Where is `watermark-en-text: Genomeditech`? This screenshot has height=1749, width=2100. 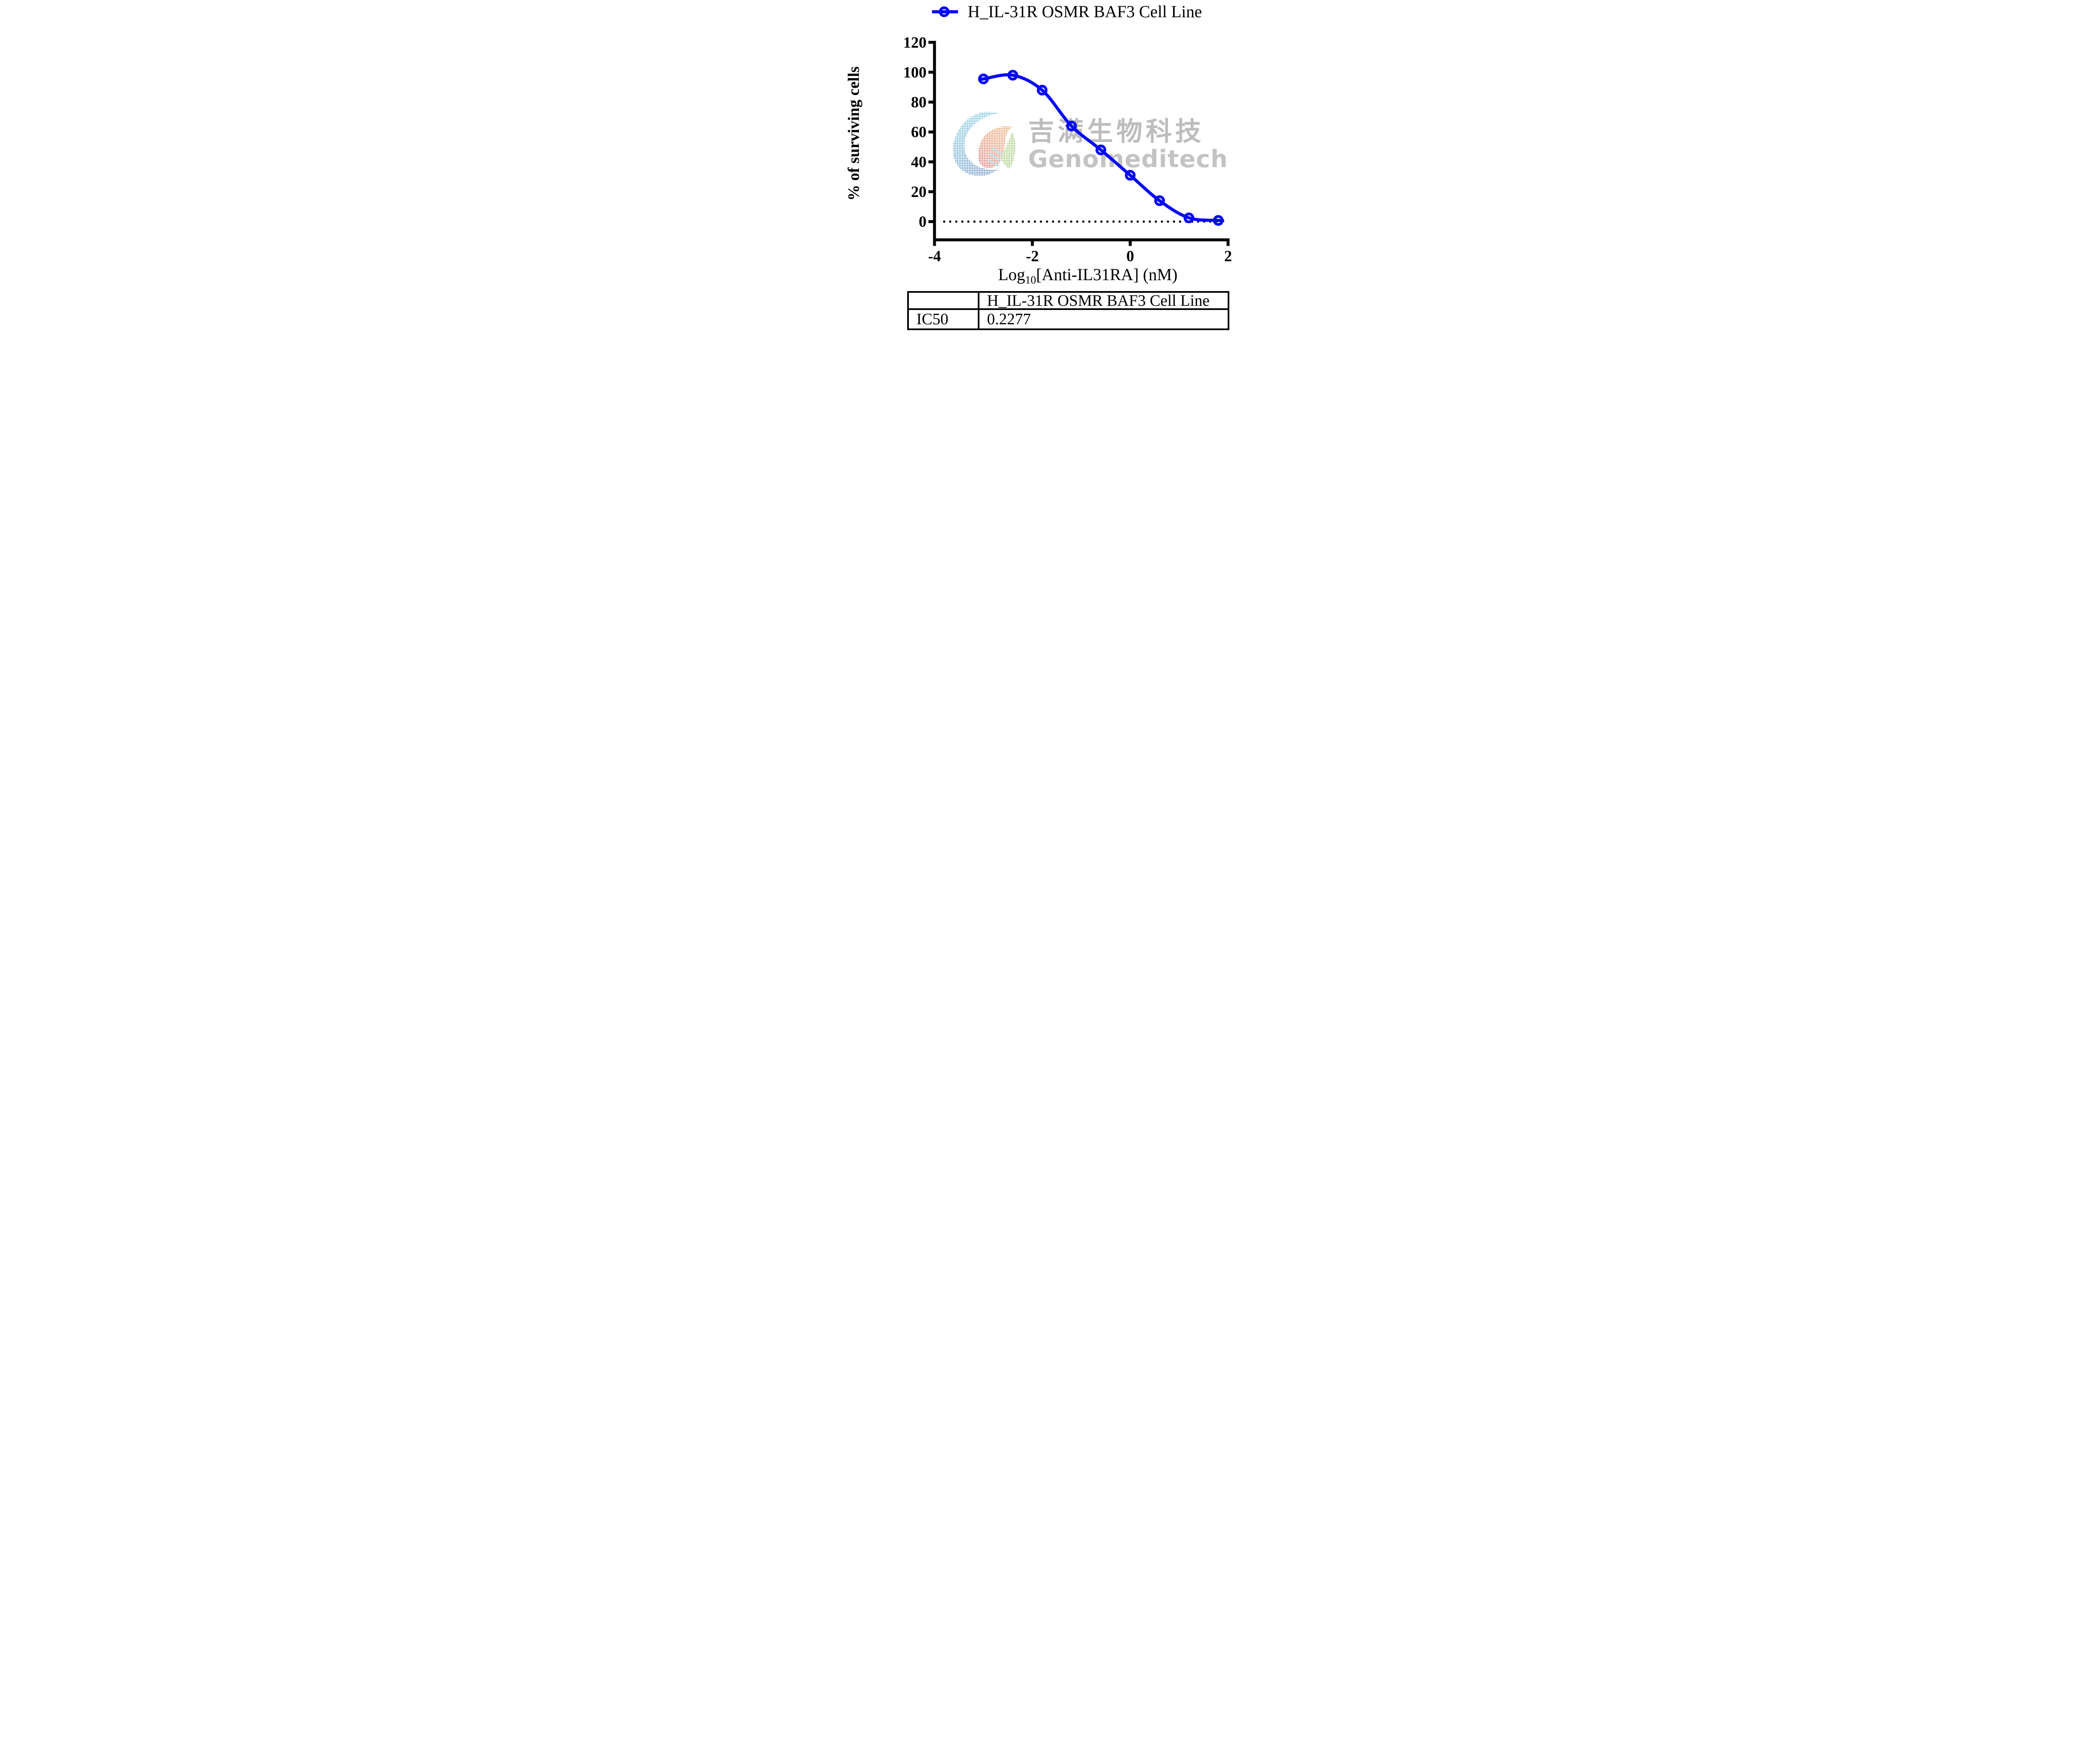 watermark-en-text: Genomeditech is located at coordinates (1128, 159).